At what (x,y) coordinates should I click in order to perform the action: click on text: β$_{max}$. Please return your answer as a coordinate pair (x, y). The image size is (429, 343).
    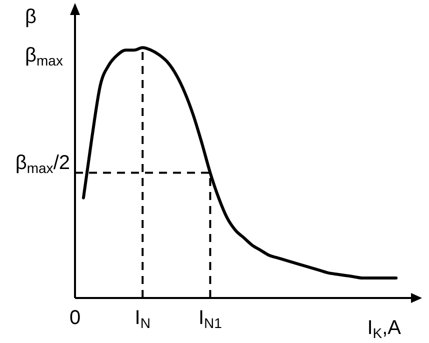
    Looking at the image, I should click on (44, 56).